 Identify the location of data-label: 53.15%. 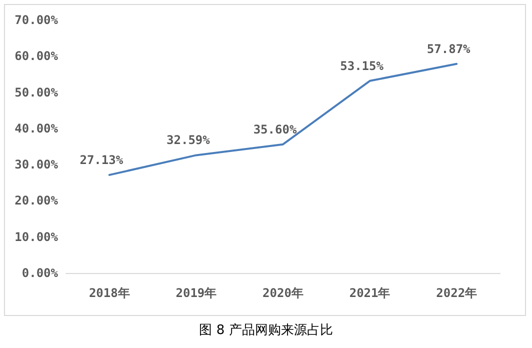
(362, 65).